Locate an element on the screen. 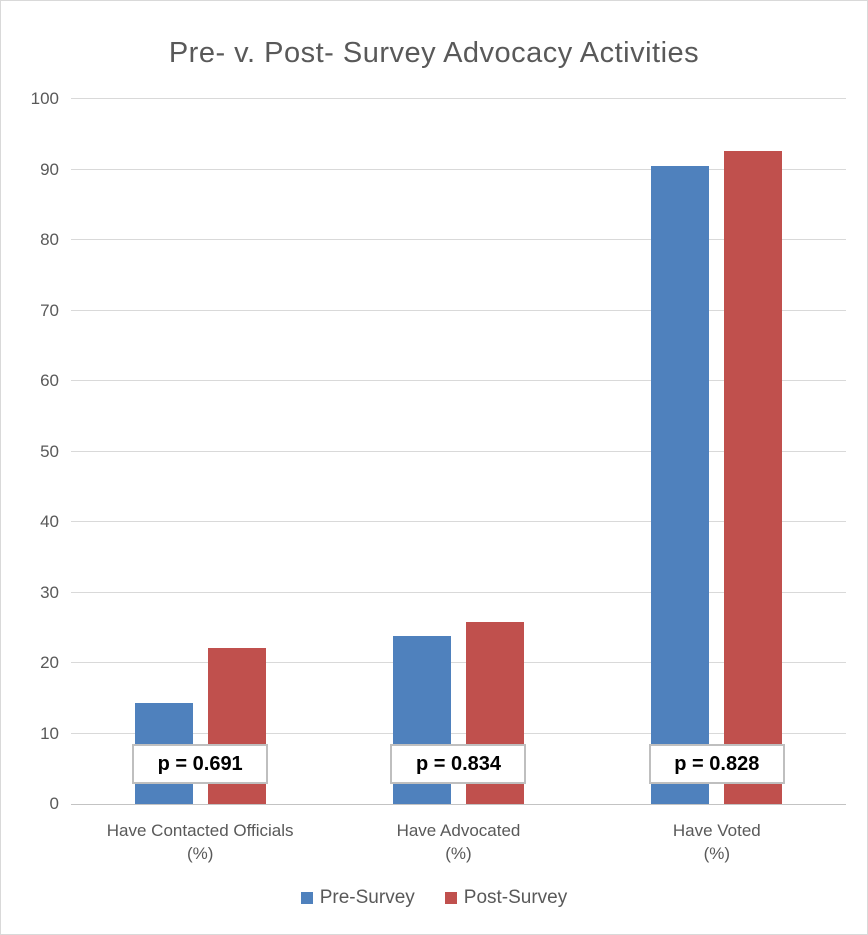 This screenshot has height=935, width=868. x-category-label-3: Have Voted (%) is located at coordinates (717, 842).